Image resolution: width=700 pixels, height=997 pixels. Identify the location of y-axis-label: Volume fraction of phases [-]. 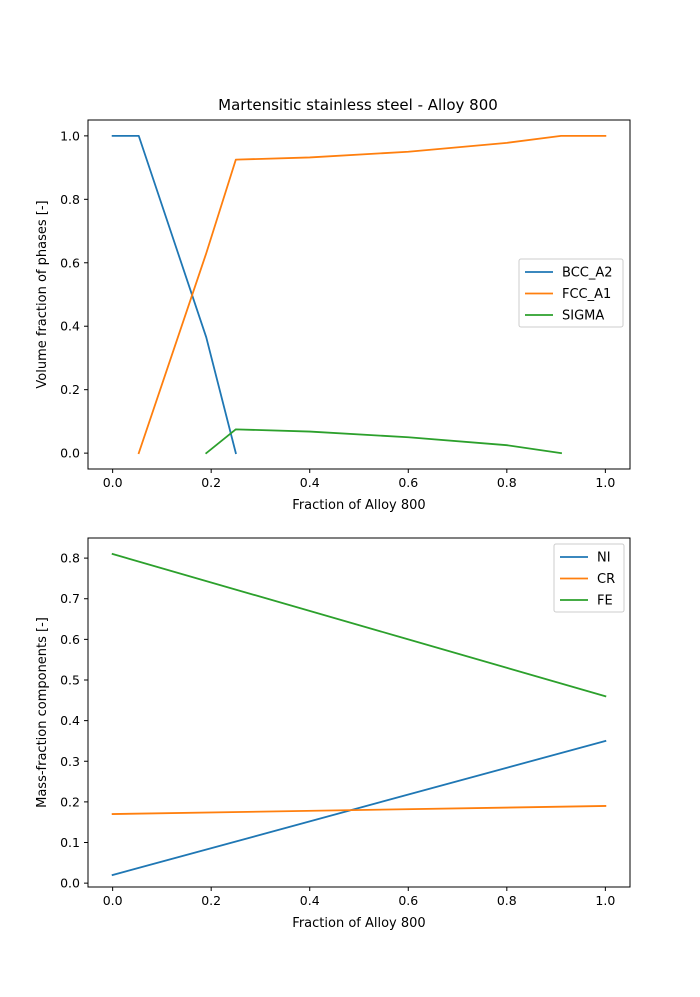
(42, 294).